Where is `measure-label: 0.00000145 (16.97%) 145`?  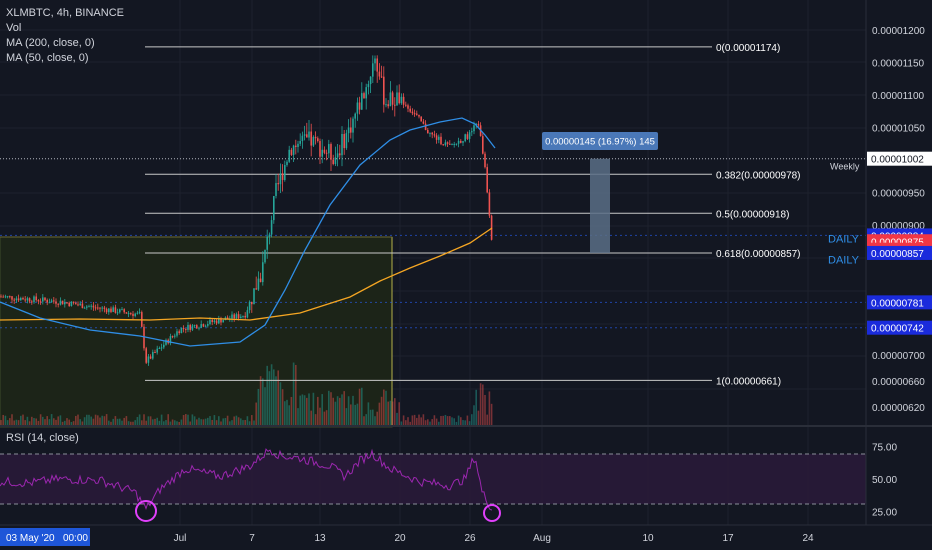 measure-label: 0.00000145 (16.97%) 145 is located at coordinates (600, 142).